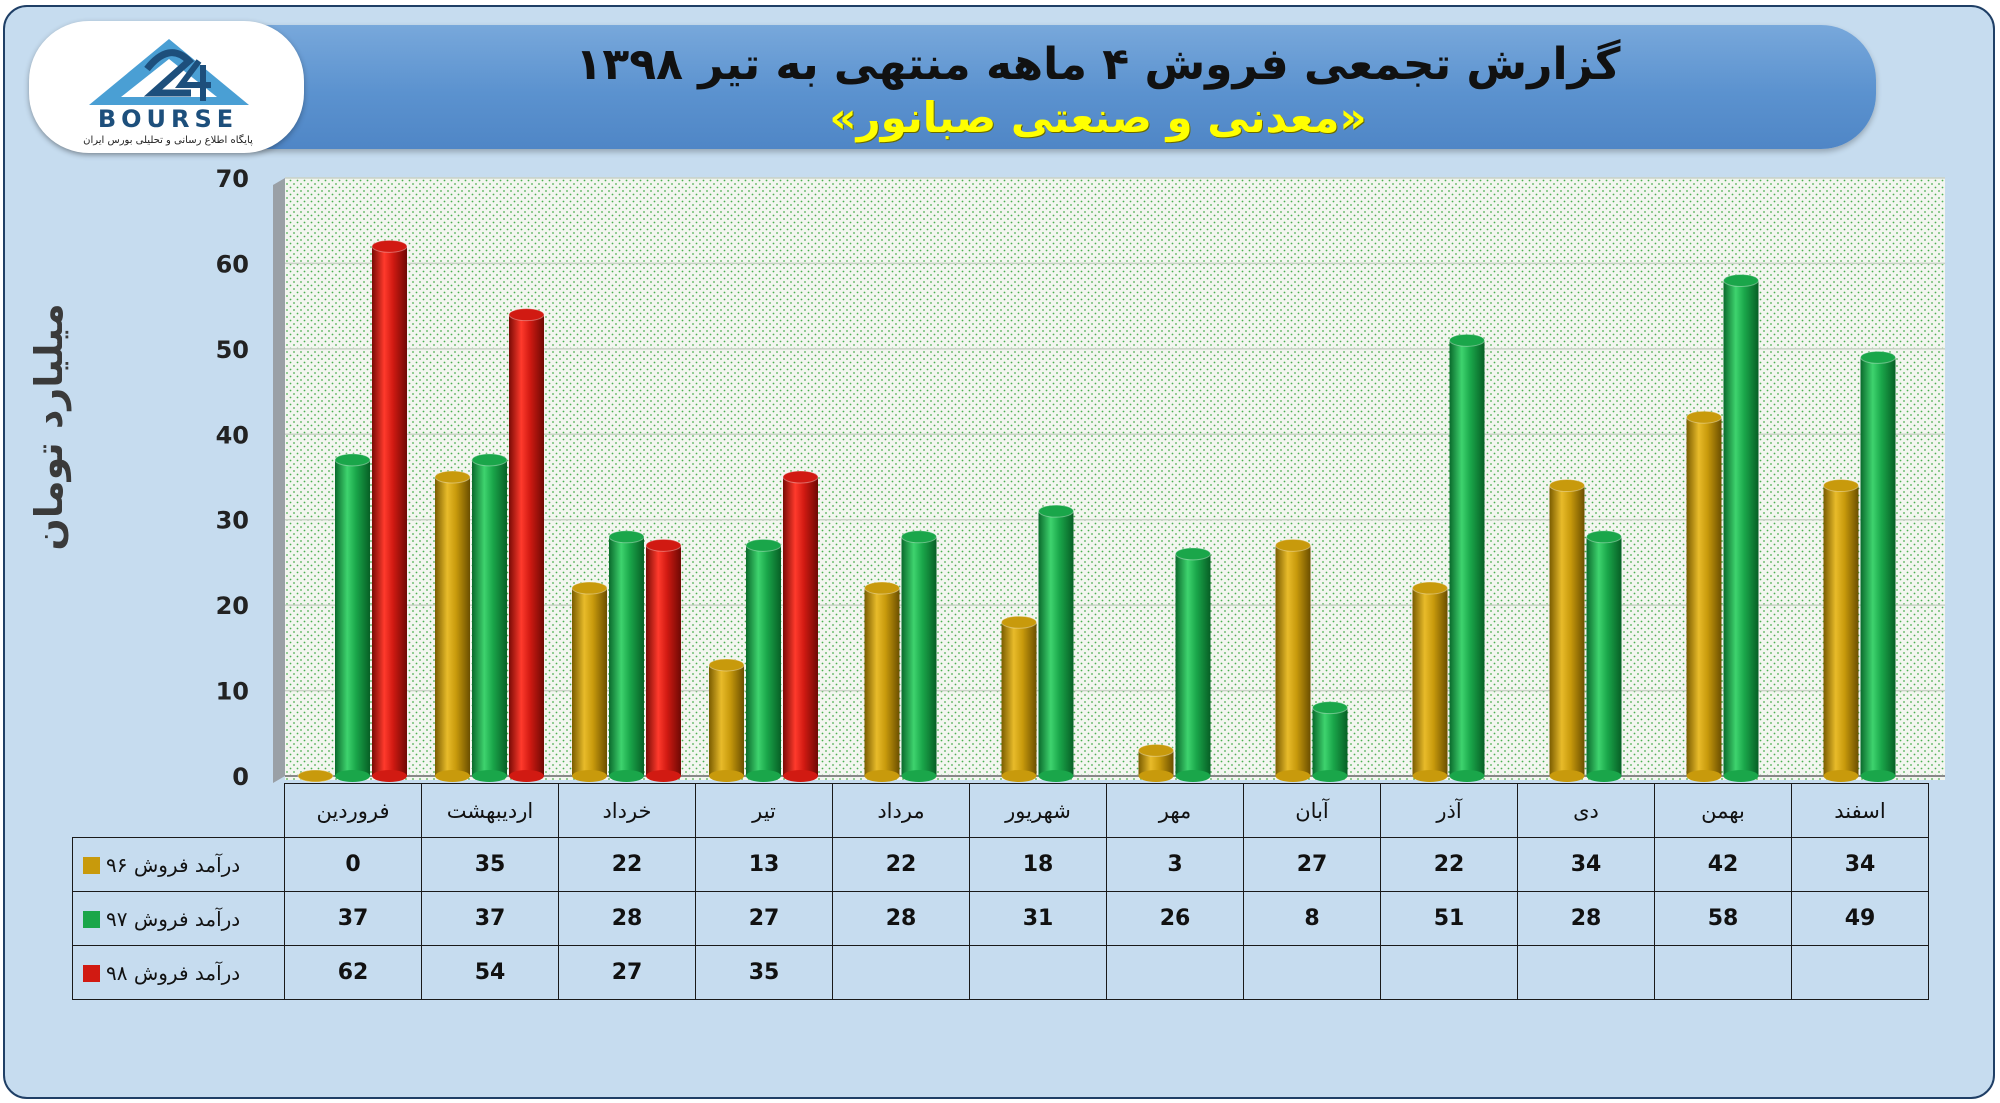 The height and width of the screenshot is (1103, 2000). Describe the element at coordinates (353, 972) in the screenshot. I see `data-label: 62` at that location.